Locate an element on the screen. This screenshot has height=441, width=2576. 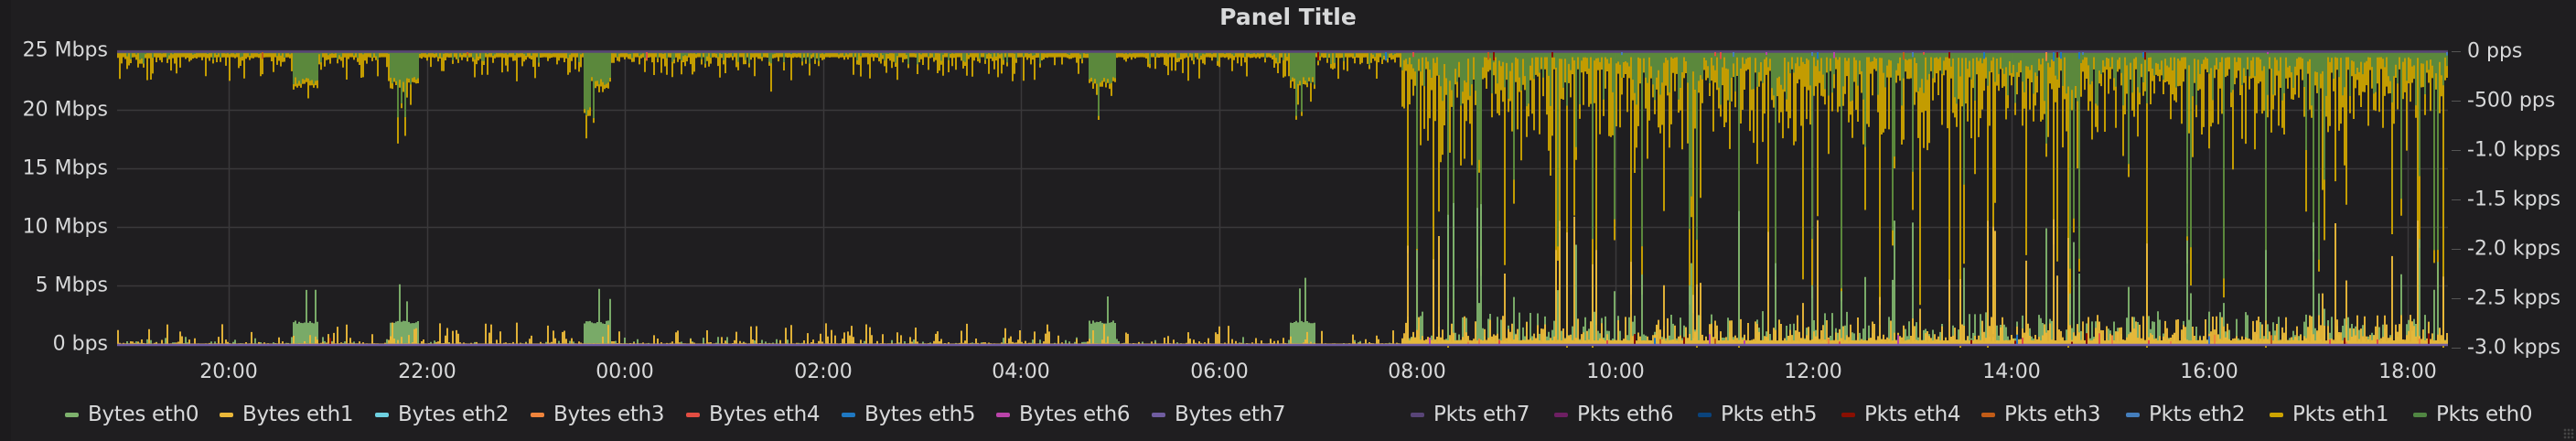
x-tick-label: 20:00 is located at coordinates (229, 371).